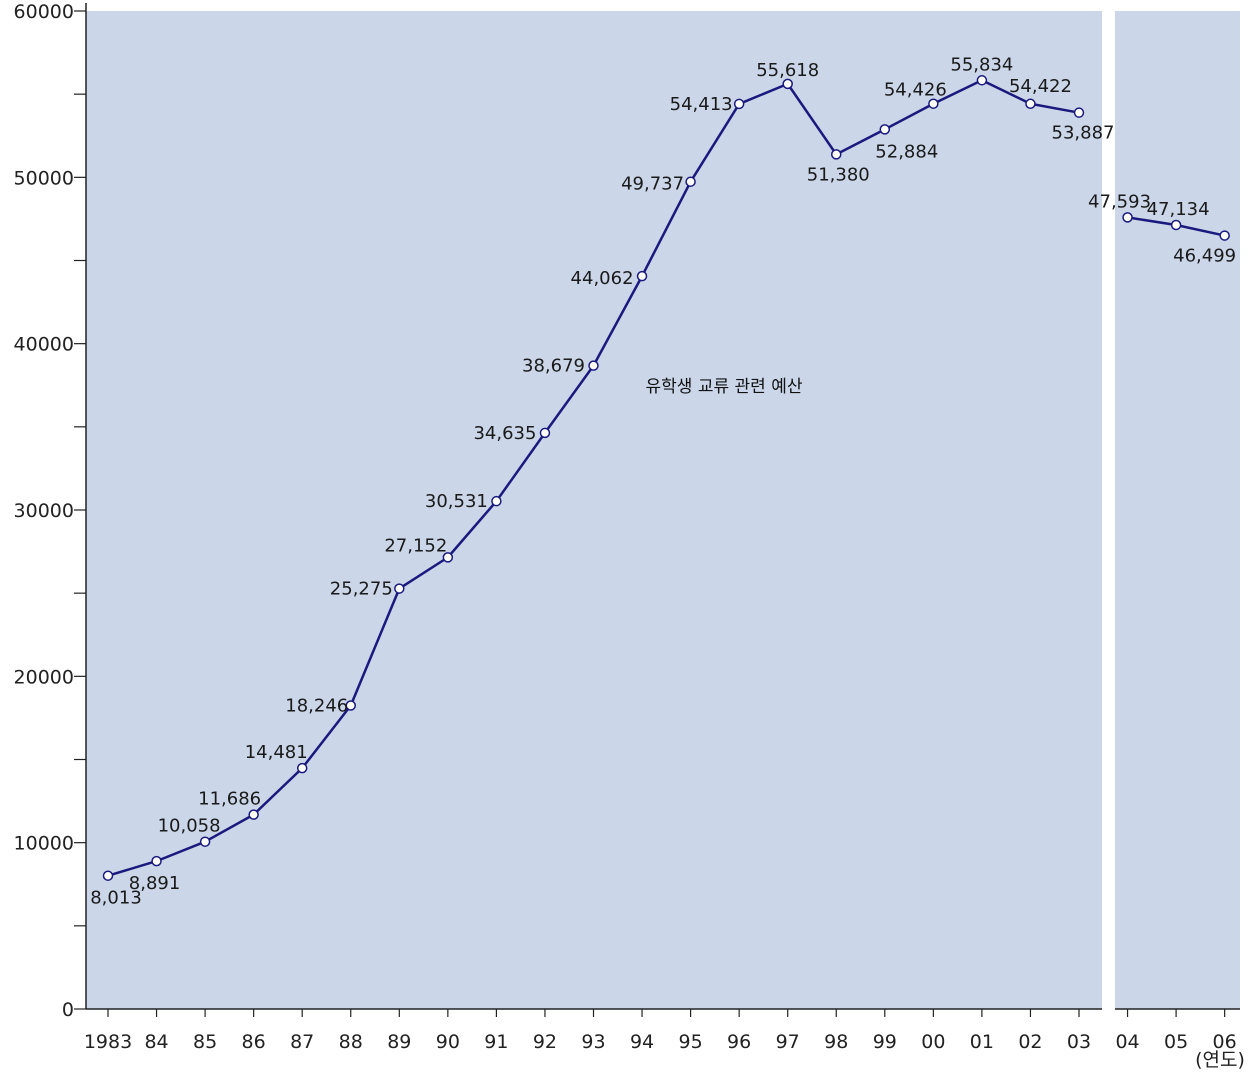 The height and width of the screenshot is (1074, 1260). I want to click on x-tick-label: 98, so click(836, 1042).